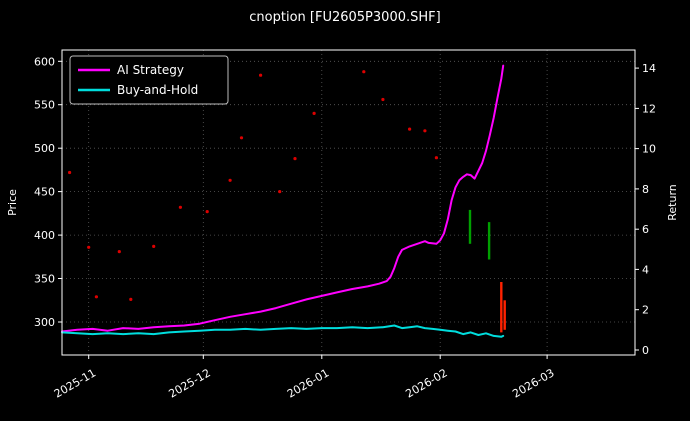 This screenshot has width=690, height=421. Describe the element at coordinates (426, 383) in the screenshot. I see `svg-text: 2026-02` at that location.